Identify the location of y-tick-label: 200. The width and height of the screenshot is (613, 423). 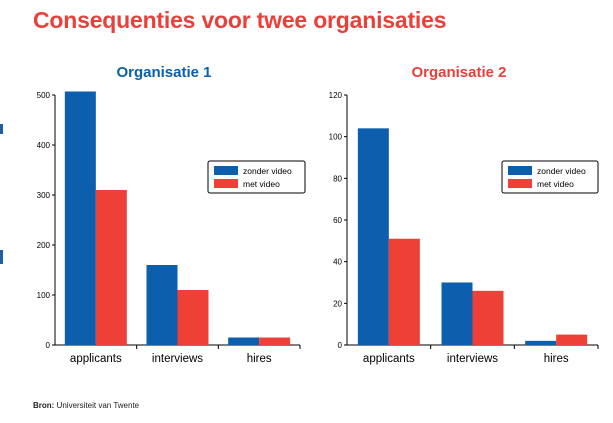
(44, 245).